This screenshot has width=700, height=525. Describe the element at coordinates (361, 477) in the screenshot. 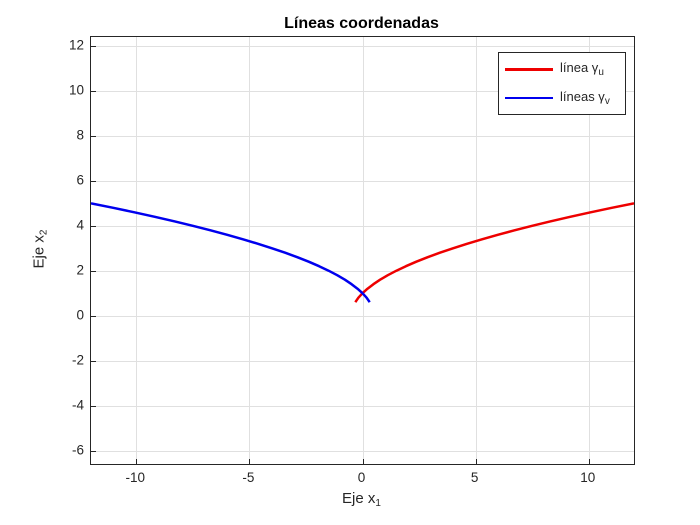

I see `x-tick-label: 0` at that location.